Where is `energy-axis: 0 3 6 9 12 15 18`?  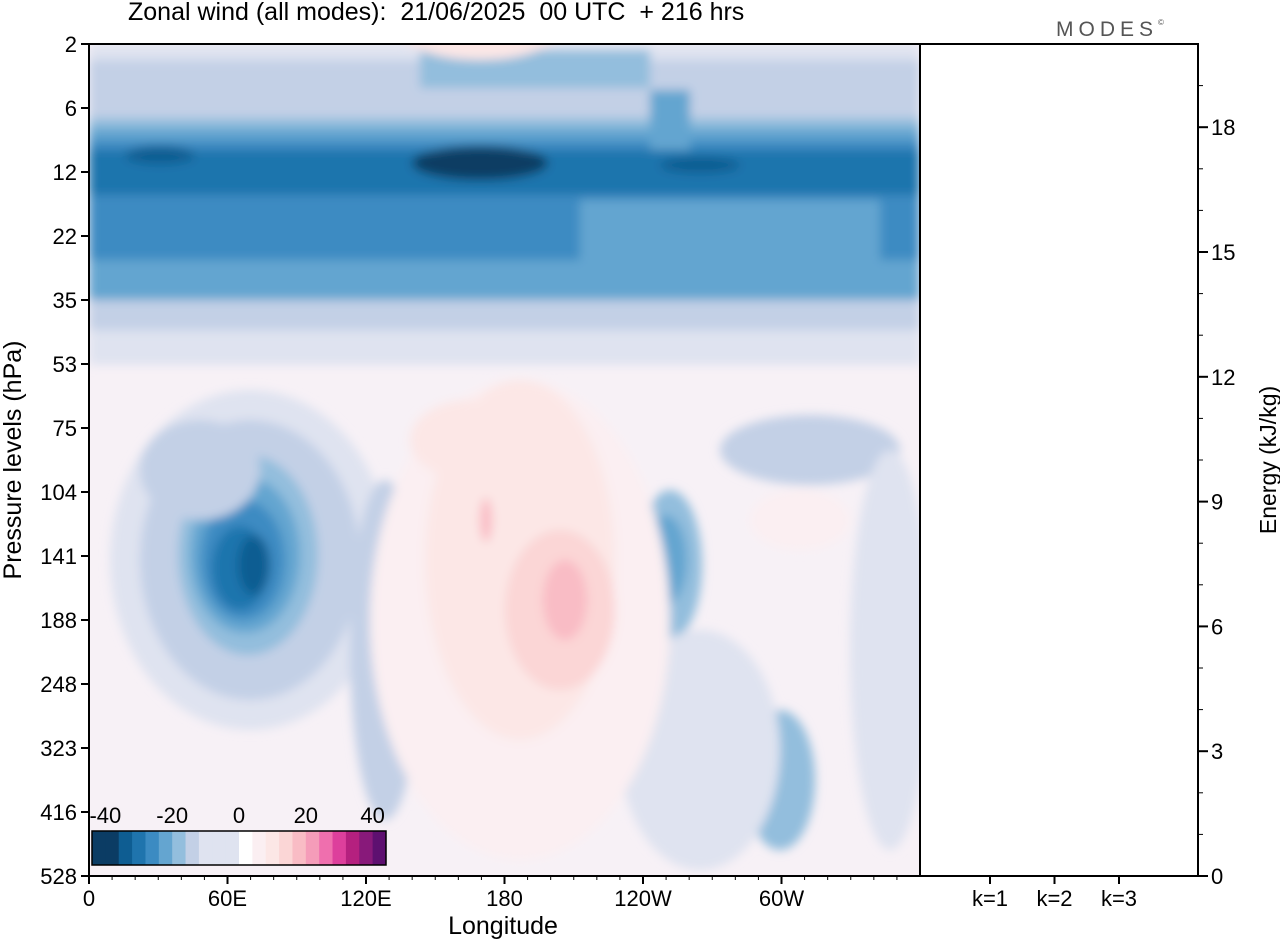
energy-axis: 0 3 6 9 12 15 18 is located at coordinates (1216, 487).